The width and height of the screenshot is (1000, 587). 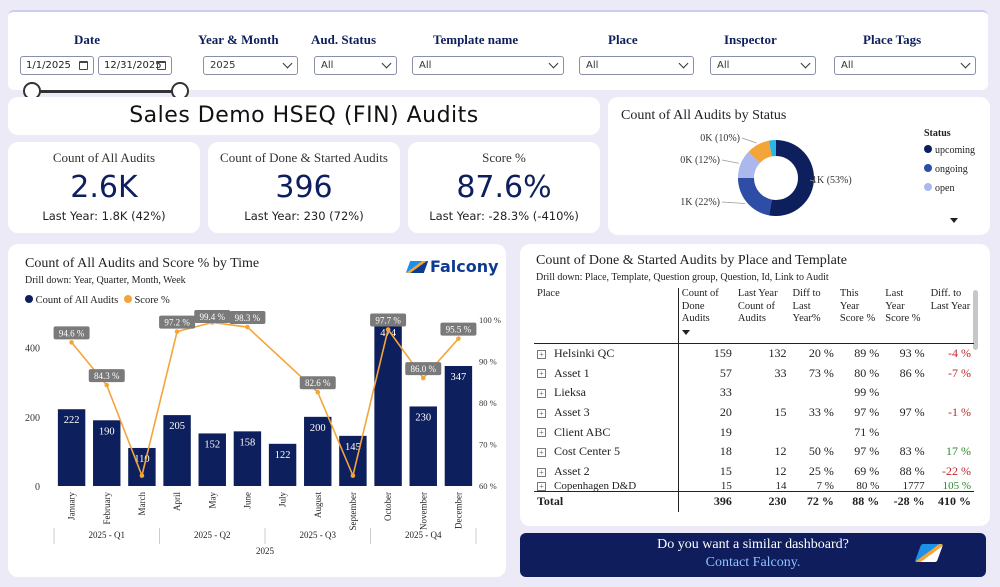 What do you see at coordinates (304, 115) in the screenshot?
I see `page-title: Sales Demo HSEQ (FIN) Audits` at bounding box center [304, 115].